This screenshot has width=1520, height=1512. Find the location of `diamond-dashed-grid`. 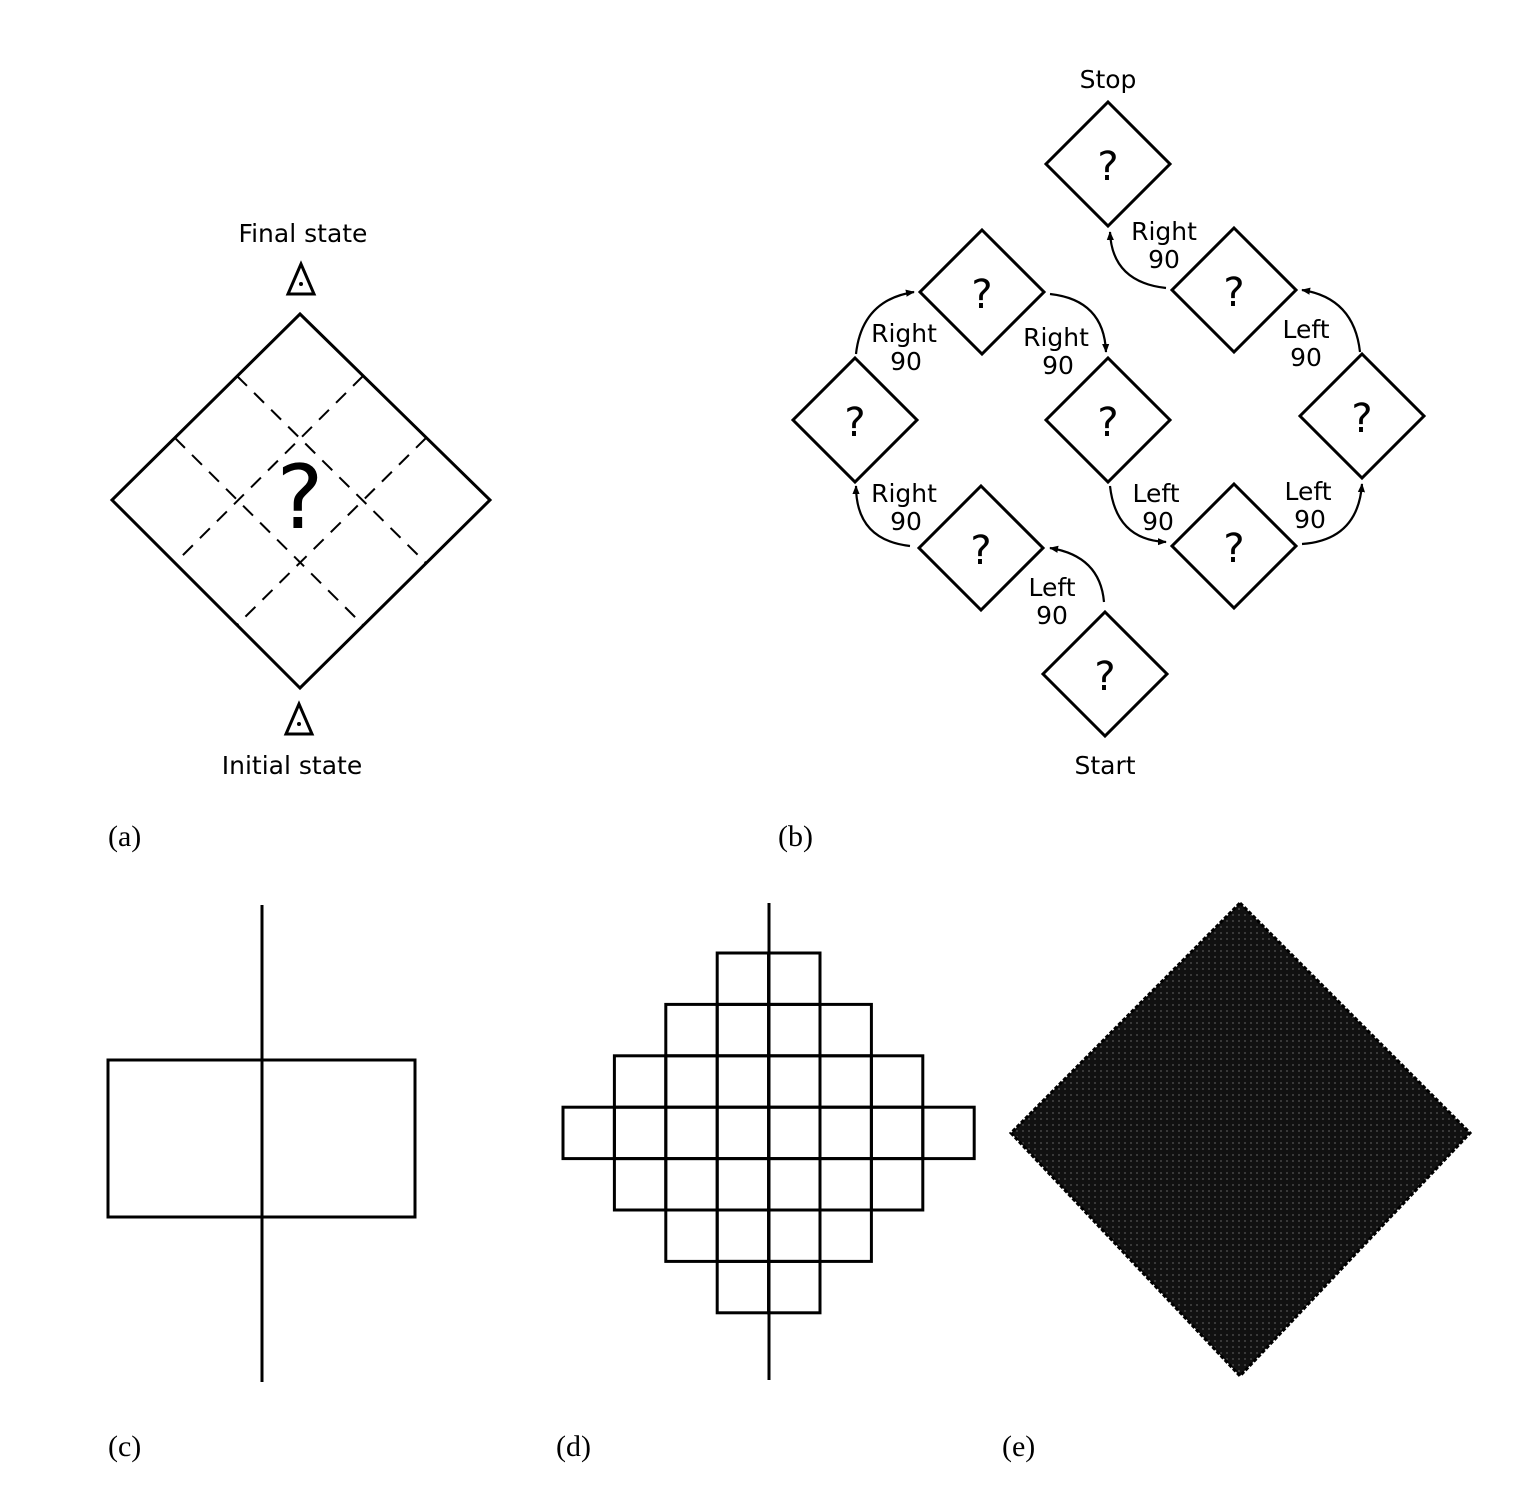

diamond-dashed-grid is located at coordinates (300, 500).